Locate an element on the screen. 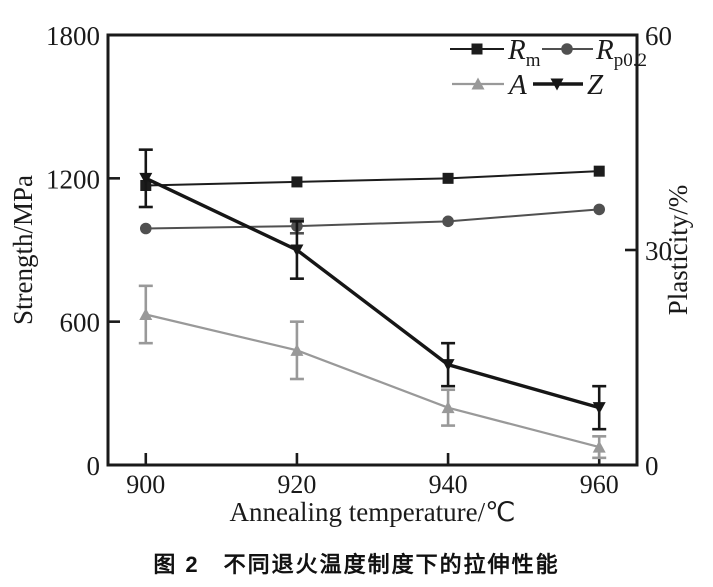  left-tick-label: 0 is located at coordinates (94, 466).